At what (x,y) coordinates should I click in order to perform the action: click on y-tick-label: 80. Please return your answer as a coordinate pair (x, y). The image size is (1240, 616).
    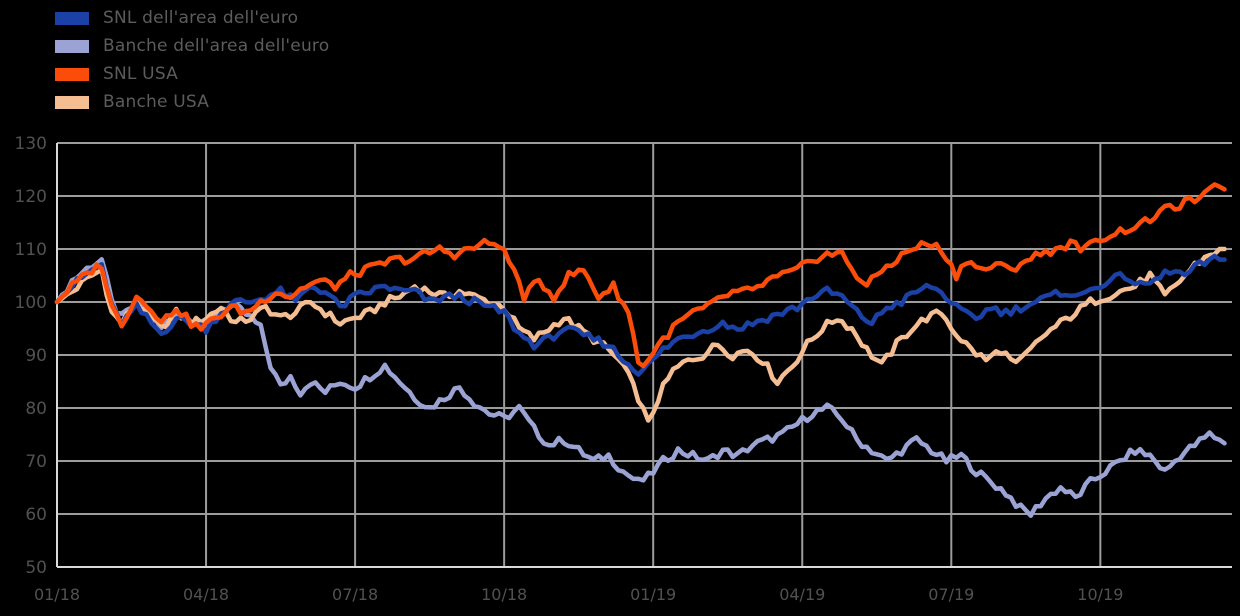
    Looking at the image, I should click on (36, 409).